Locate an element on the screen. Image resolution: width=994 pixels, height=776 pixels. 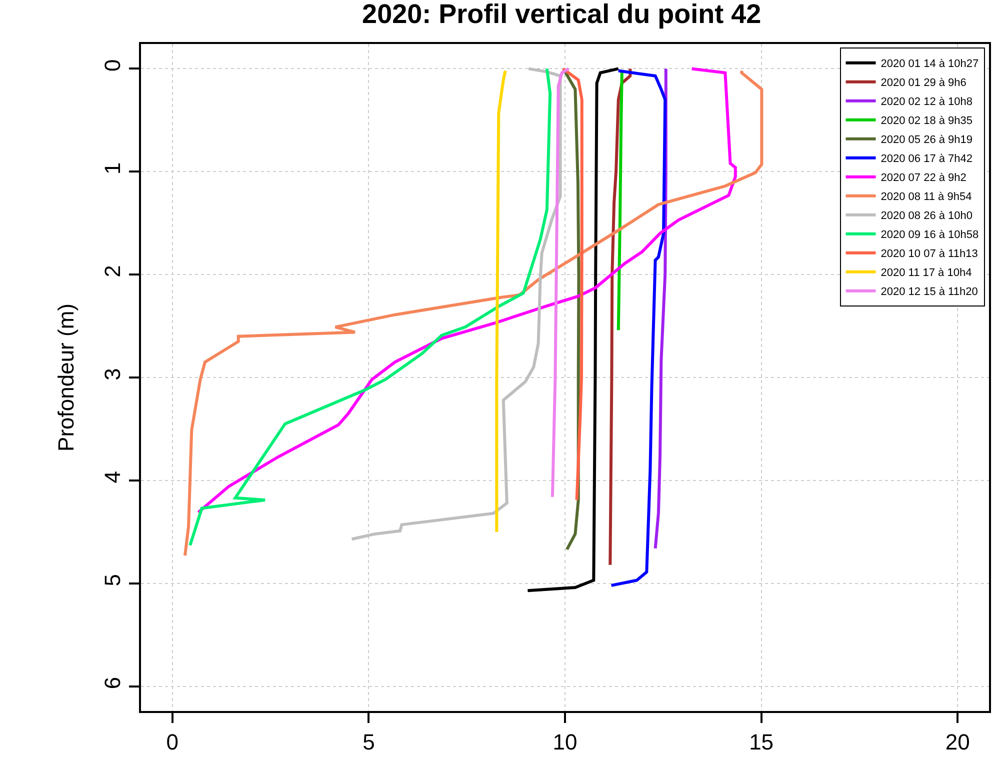
x-tick-label: 10 is located at coordinates (565, 741).